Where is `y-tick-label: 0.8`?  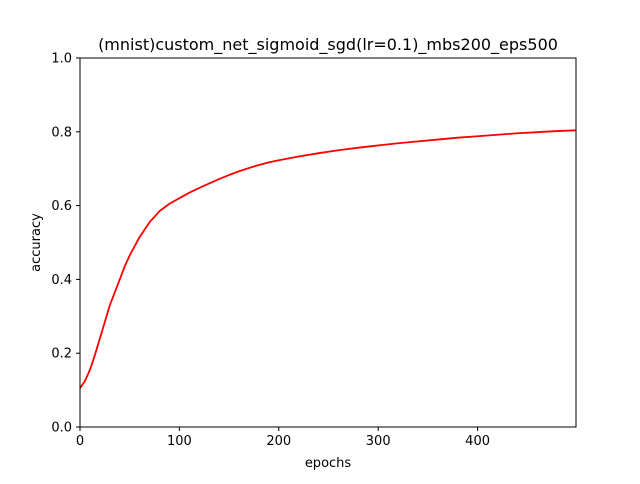
y-tick-label: 0.8 is located at coordinates (61, 132).